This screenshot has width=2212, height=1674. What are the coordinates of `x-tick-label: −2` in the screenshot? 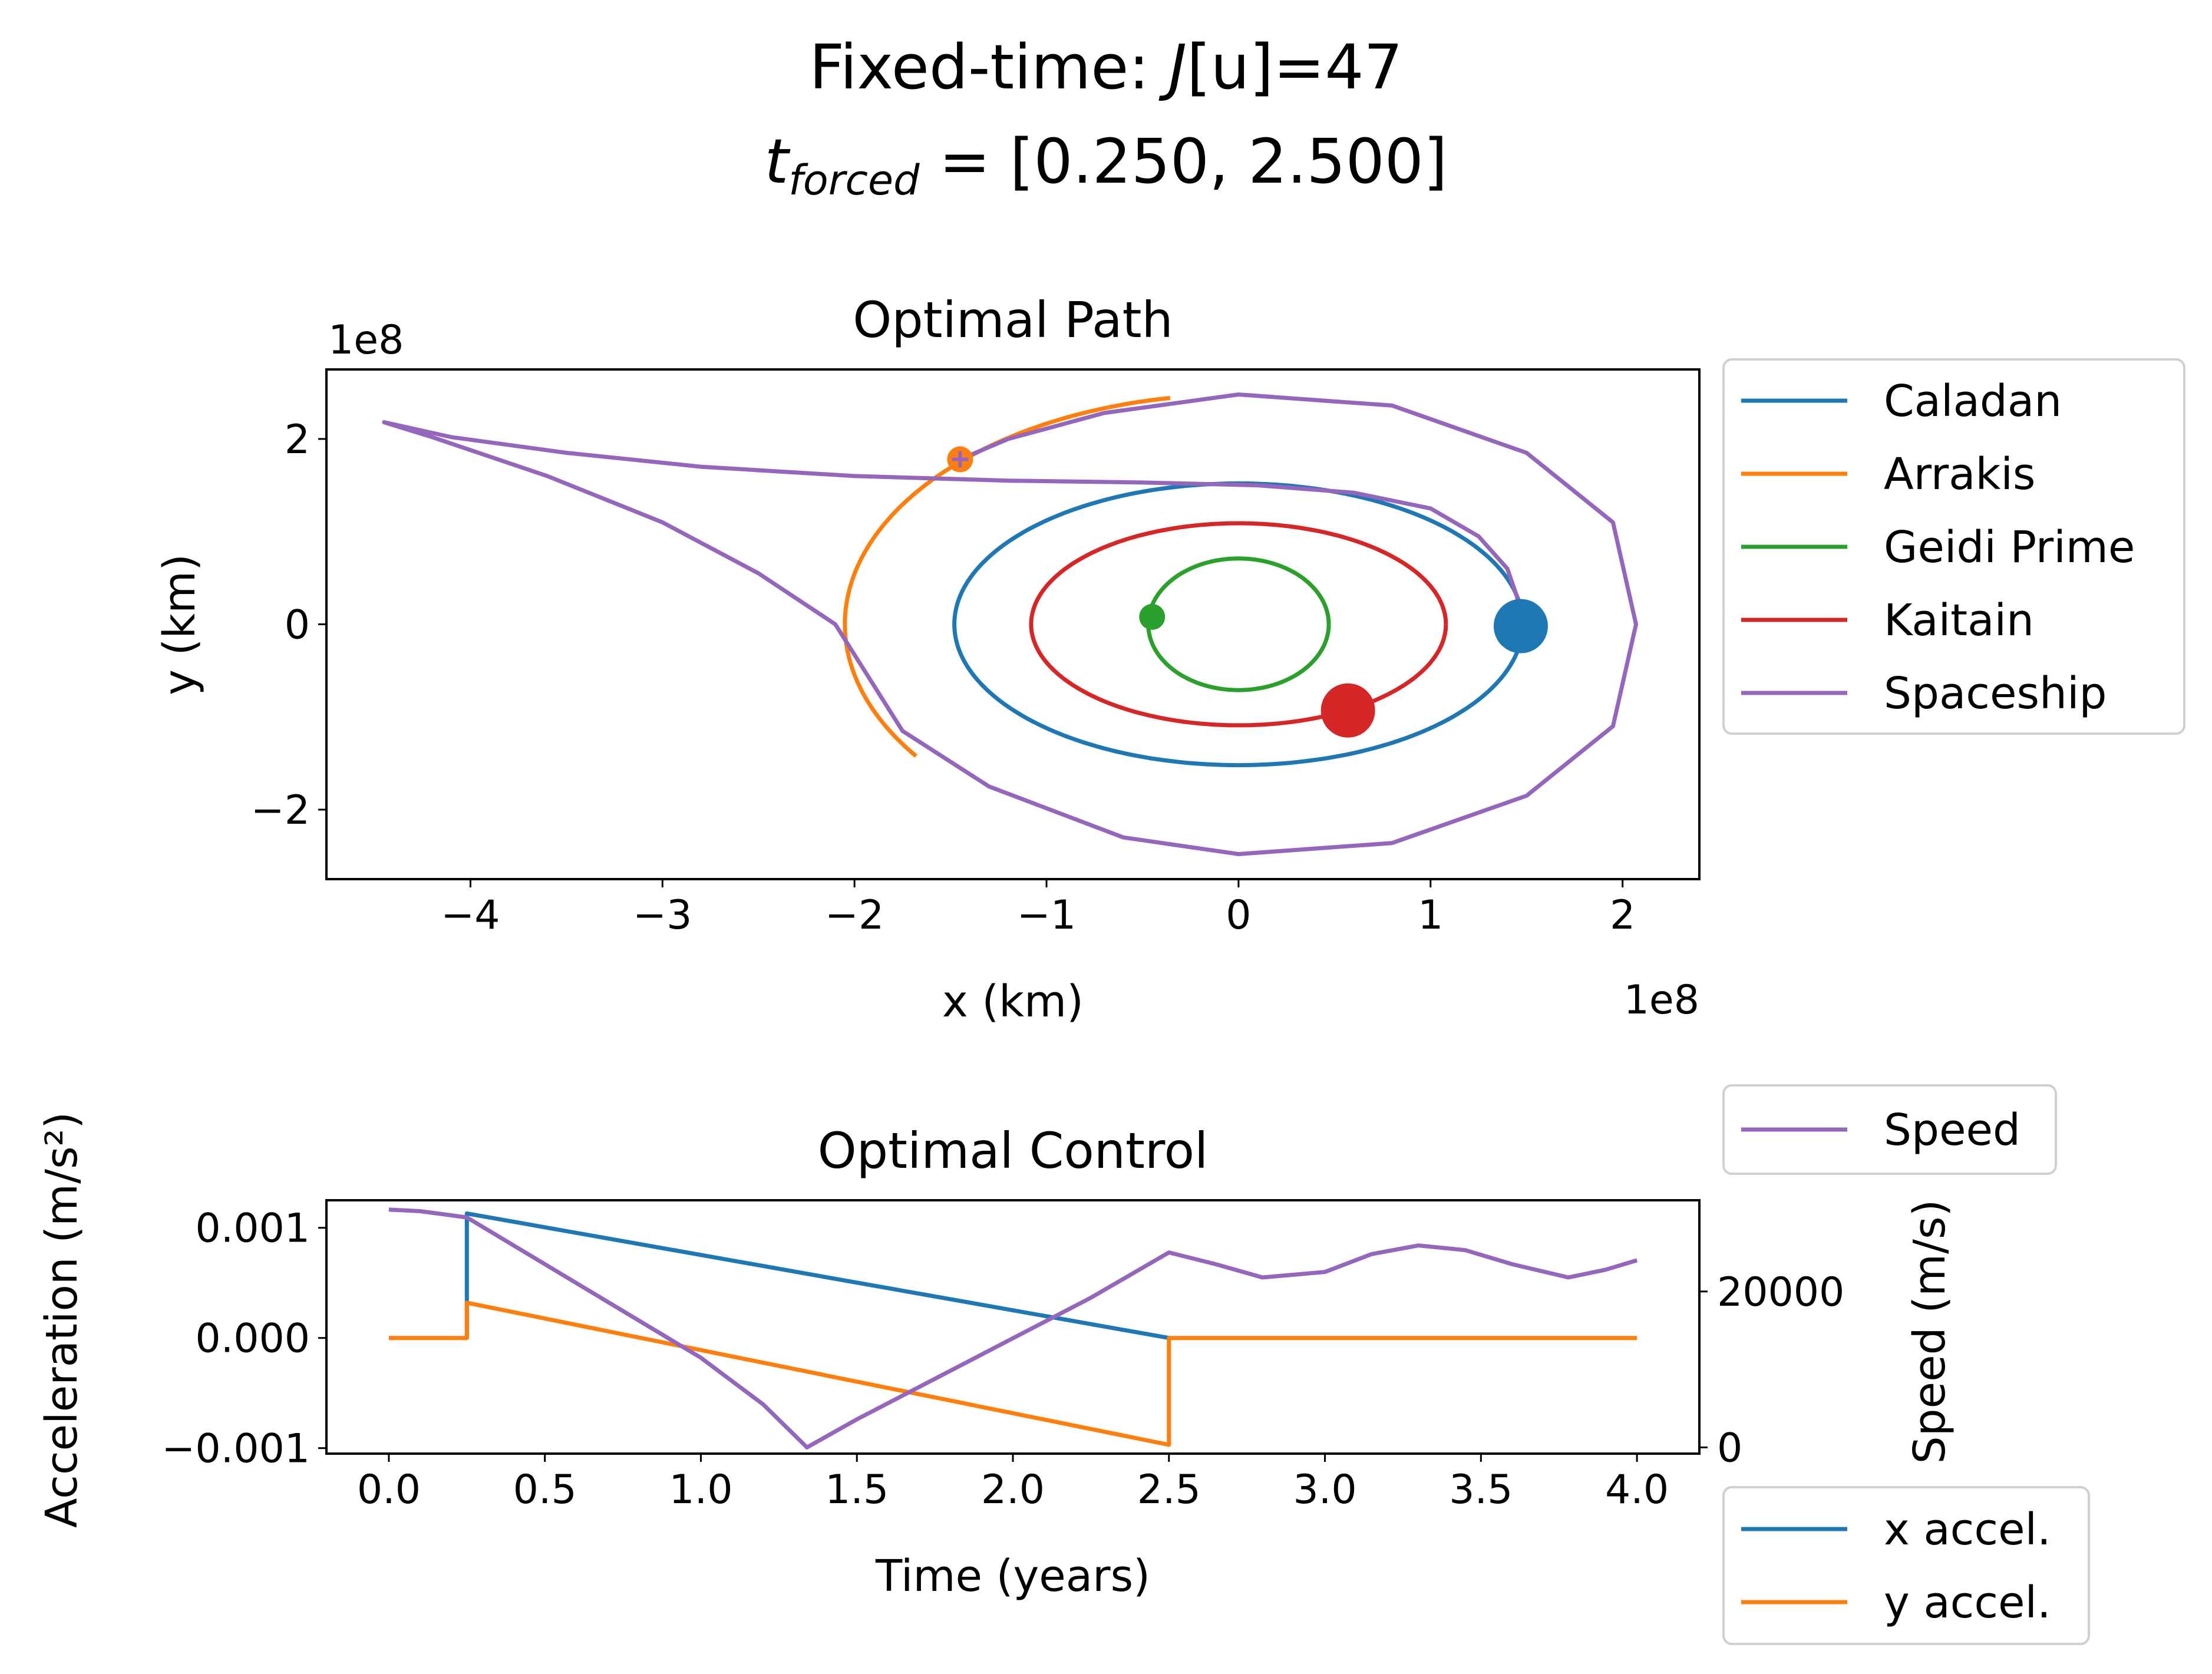 It's located at (855, 915).